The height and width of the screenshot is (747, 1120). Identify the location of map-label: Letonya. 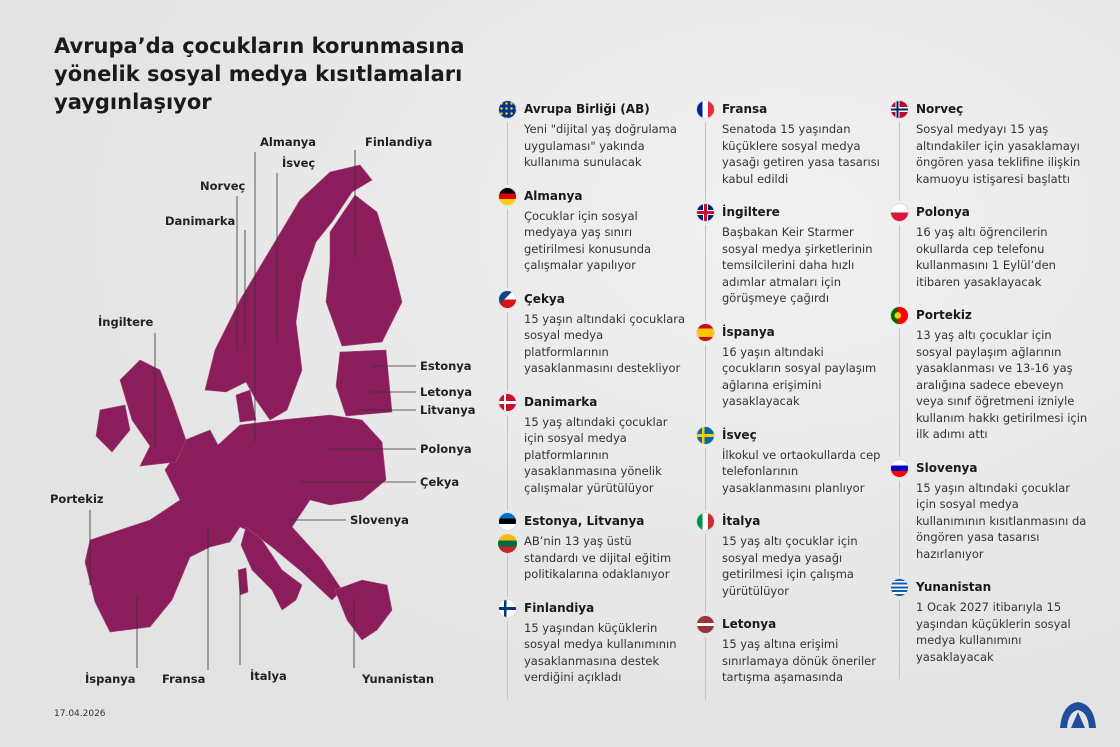
(446, 392).